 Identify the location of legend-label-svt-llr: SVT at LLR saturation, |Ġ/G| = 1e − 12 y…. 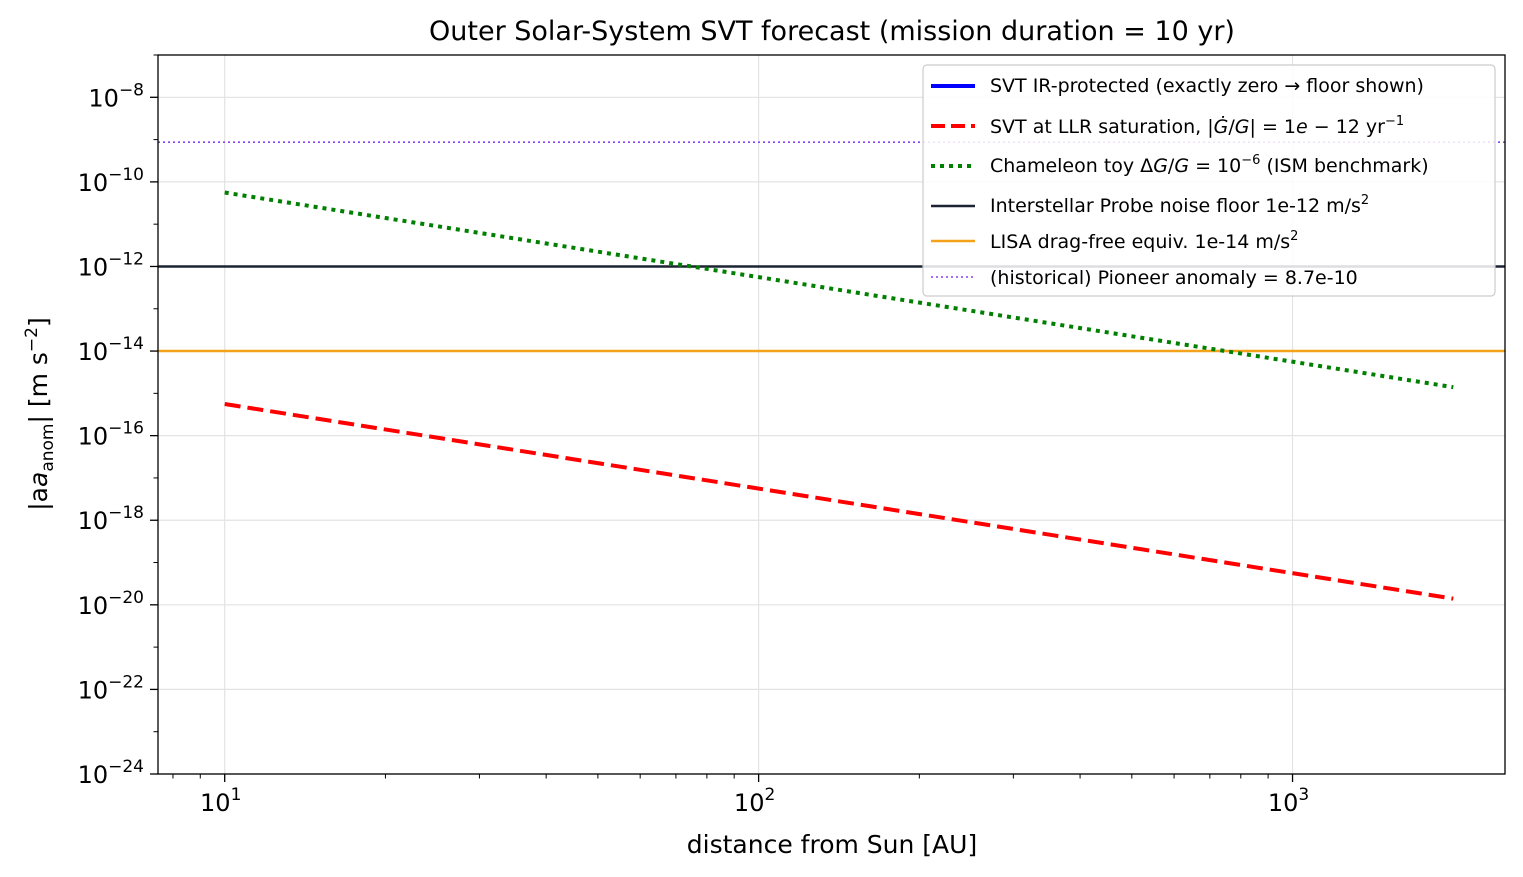
(1197, 126).